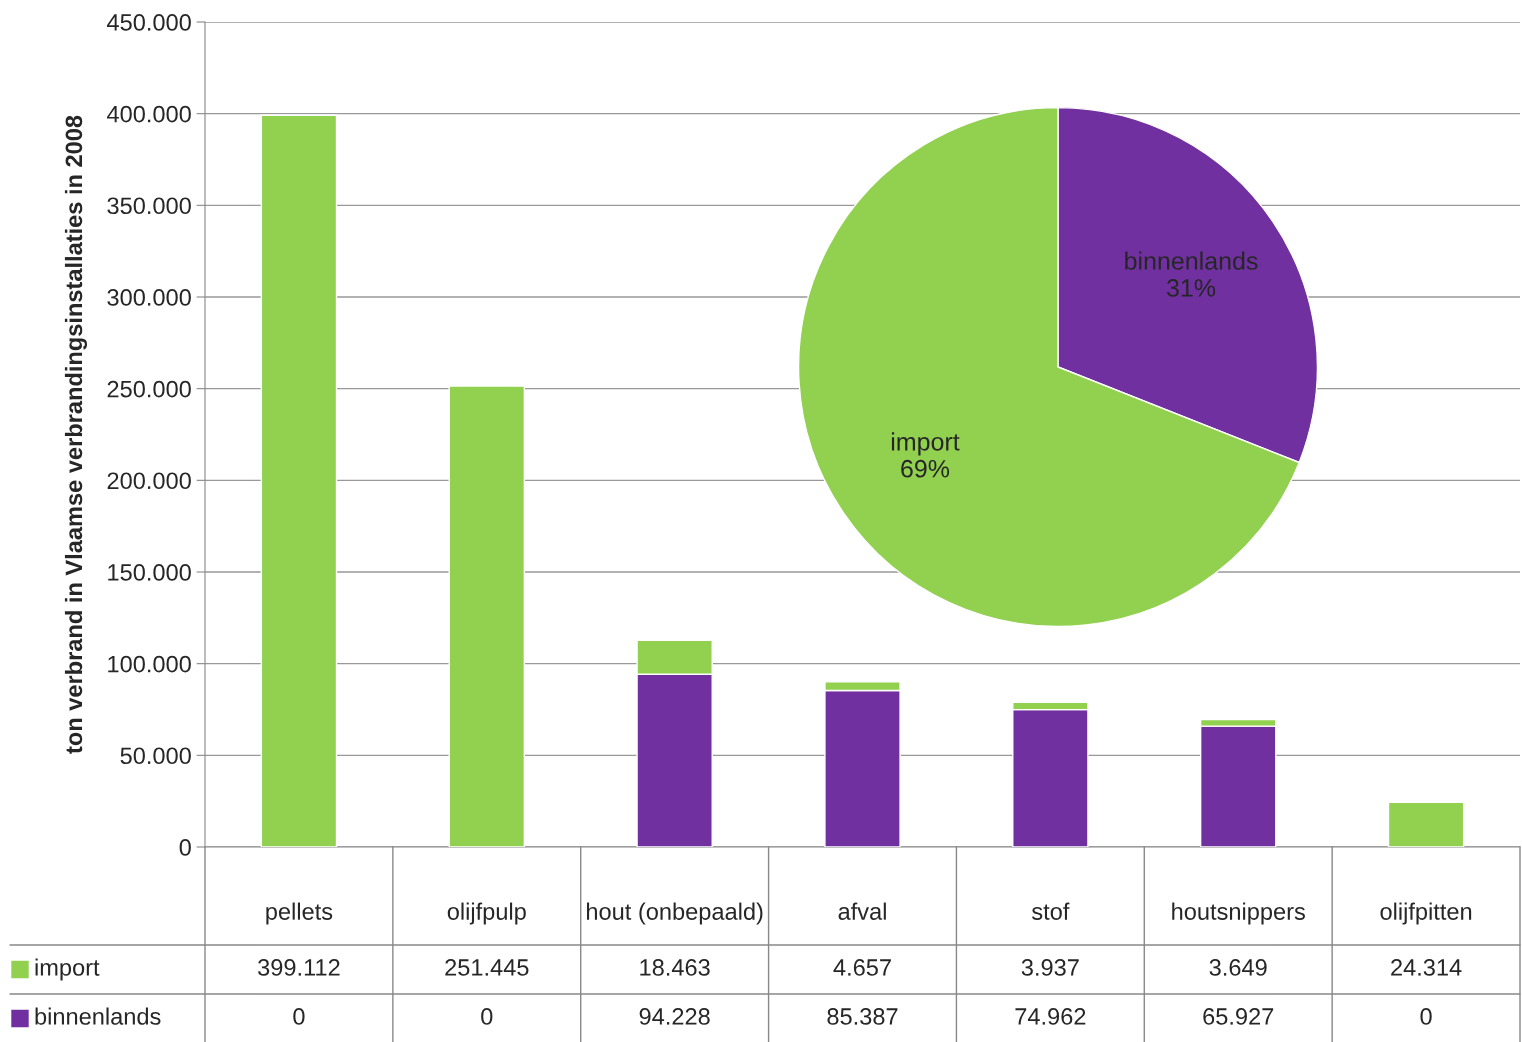 The image size is (1522, 1042). Describe the element at coordinates (1238, 913) in the screenshot. I see `x-tick-label: houtsnippers` at that location.